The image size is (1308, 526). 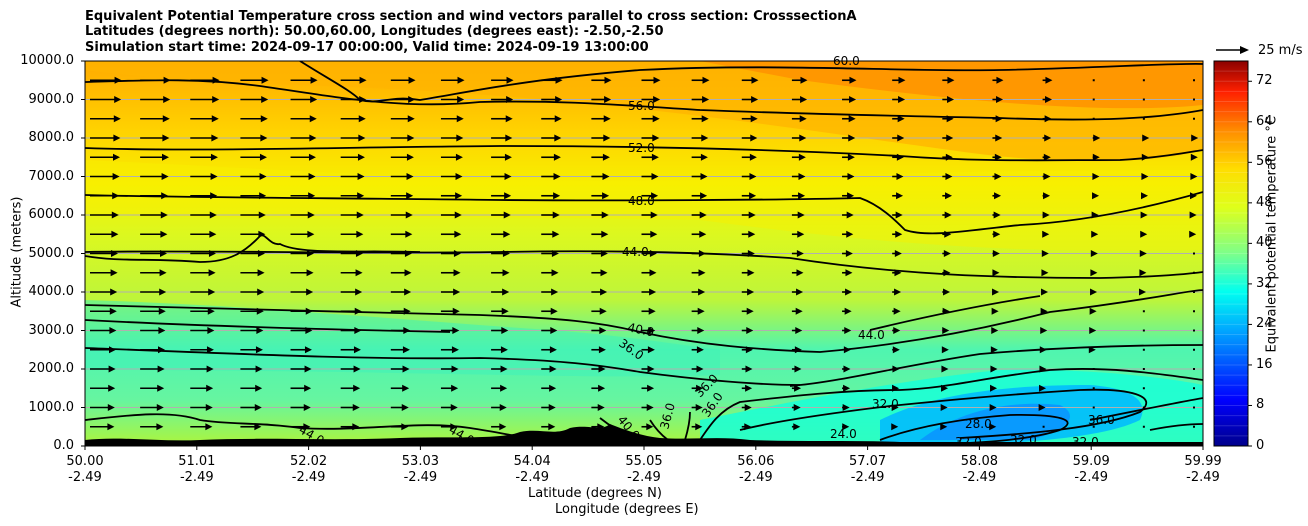 What do you see at coordinates (756, 470) in the screenshot?
I see `x-tick-label: 56.06 -2.49` at bounding box center [756, 470].